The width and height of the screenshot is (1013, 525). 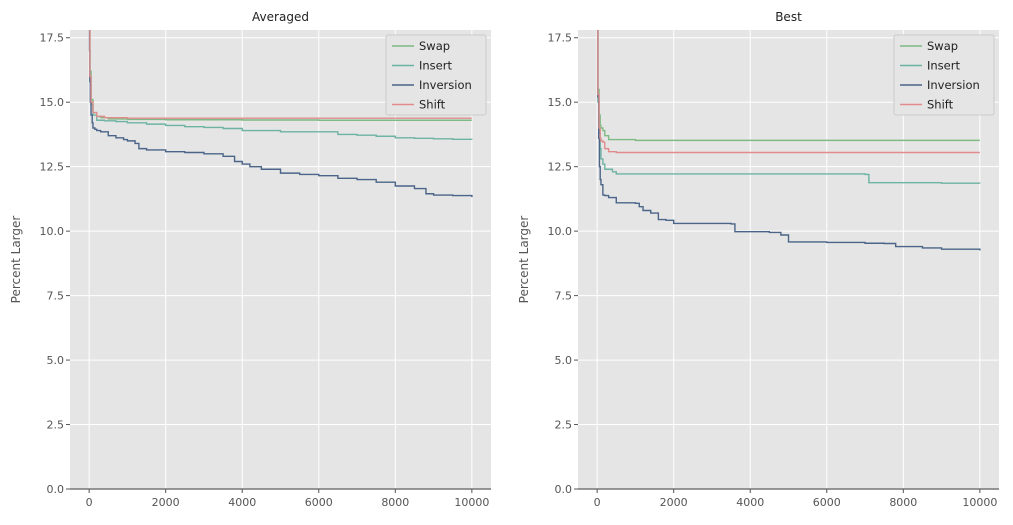 What do you see at coordinates (788, 86) in the screenshot?
I see `series-line-swap` at bounding box center [788, 86].